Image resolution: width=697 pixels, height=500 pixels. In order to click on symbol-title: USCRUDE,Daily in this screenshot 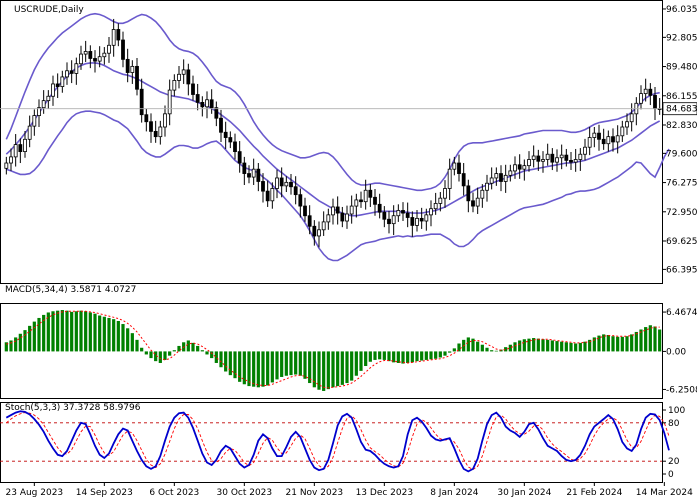, I will do `click(49, 10)`.